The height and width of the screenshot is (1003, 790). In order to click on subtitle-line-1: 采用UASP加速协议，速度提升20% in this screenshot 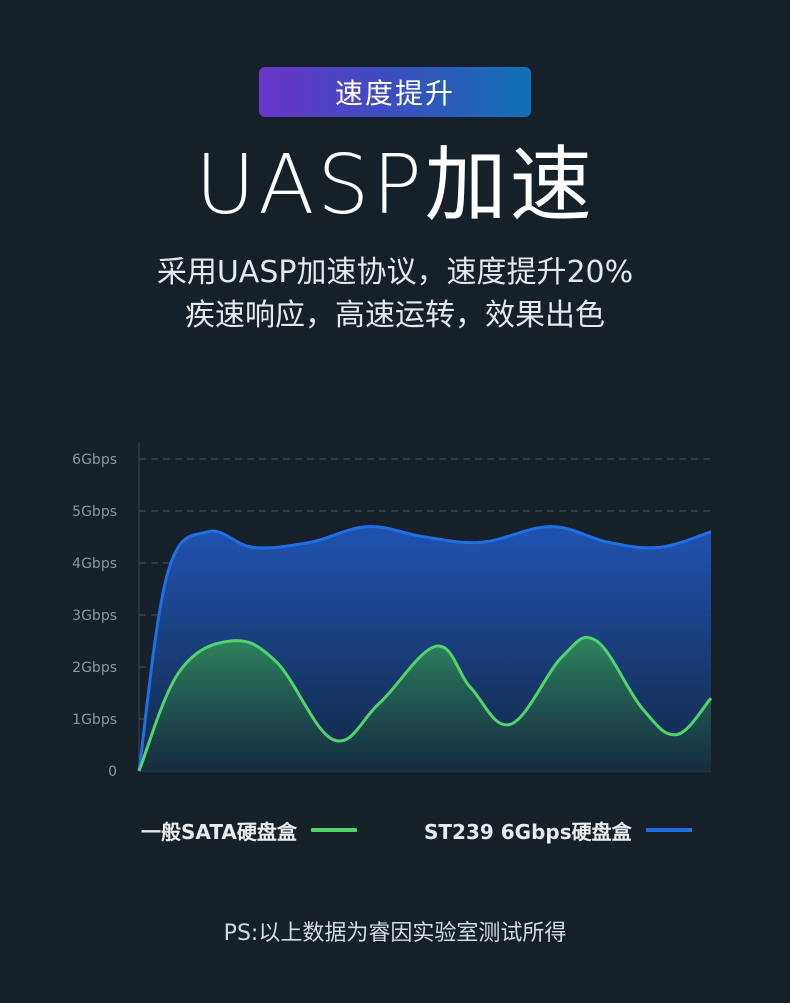, I will do `click(395, 272)`.